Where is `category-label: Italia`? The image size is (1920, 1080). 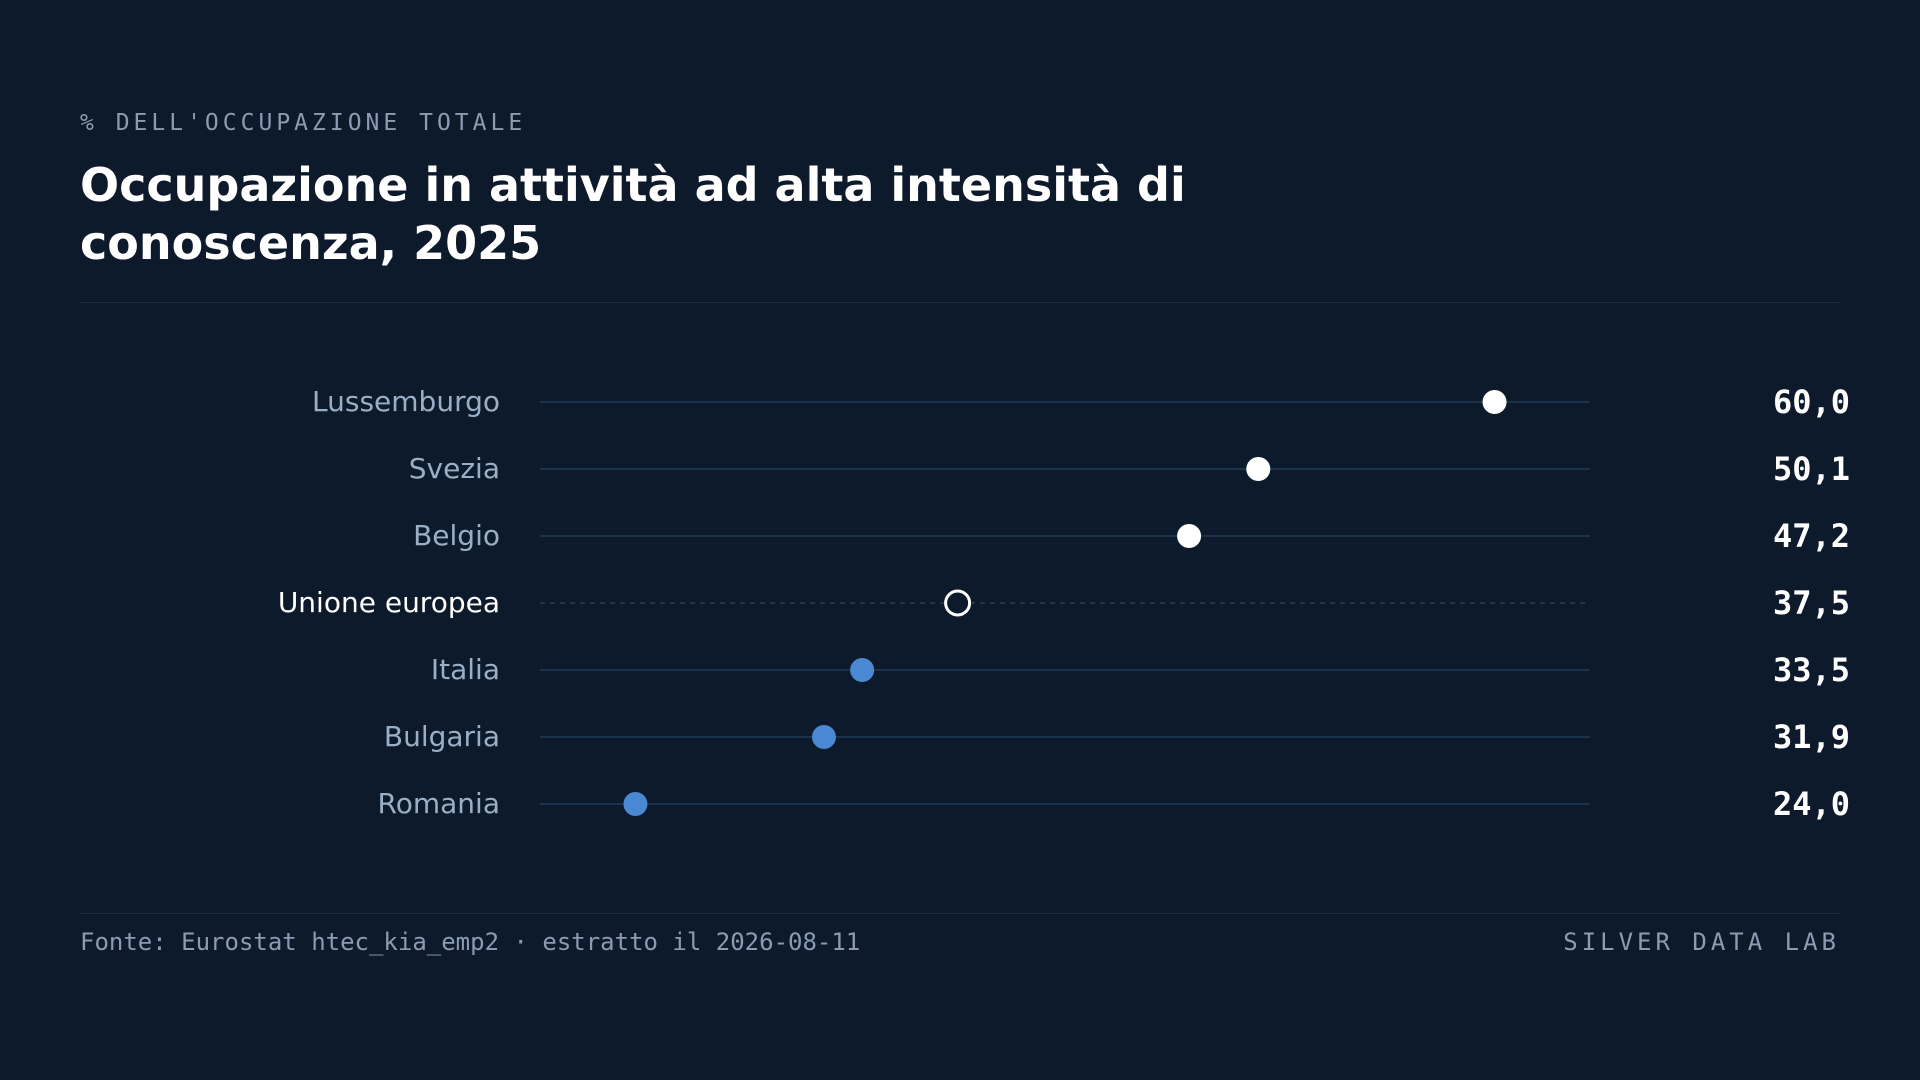 category-label: Italia is located at coordinates (465, 669).